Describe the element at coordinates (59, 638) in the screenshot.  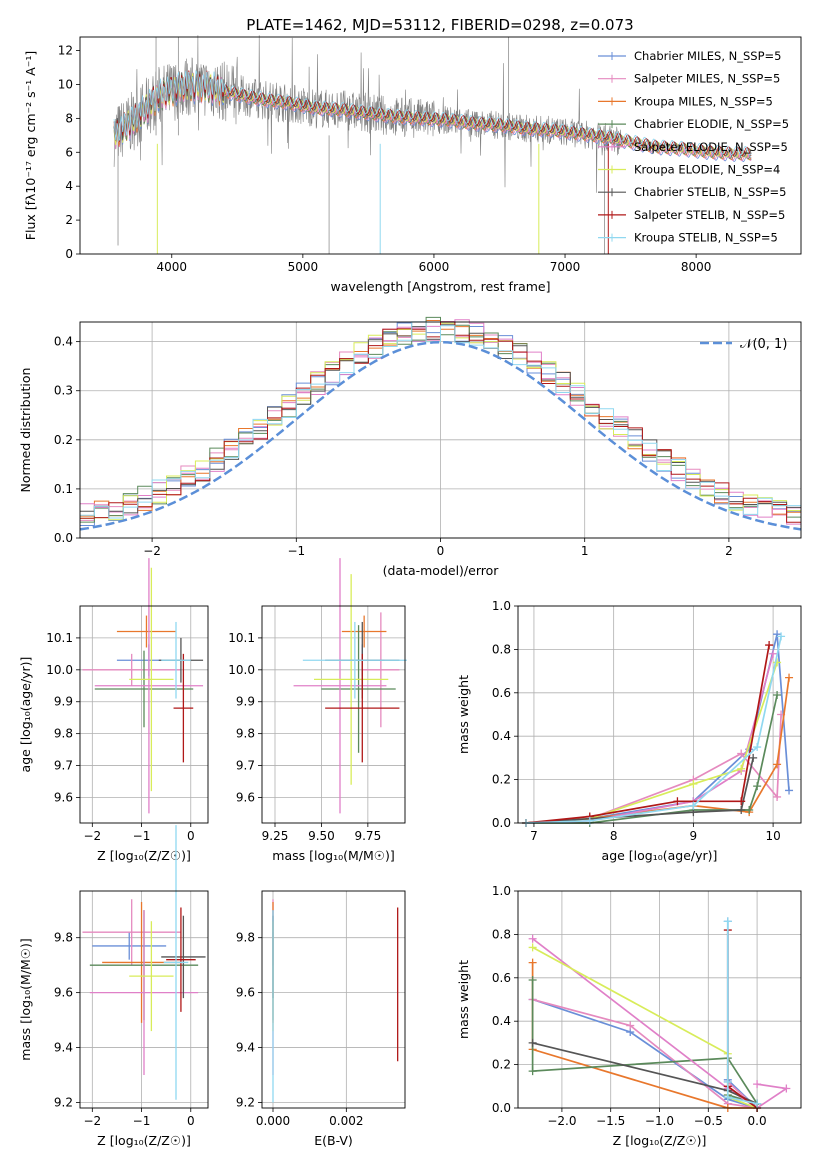
I see `y-tick-label: 10.1` at that location.